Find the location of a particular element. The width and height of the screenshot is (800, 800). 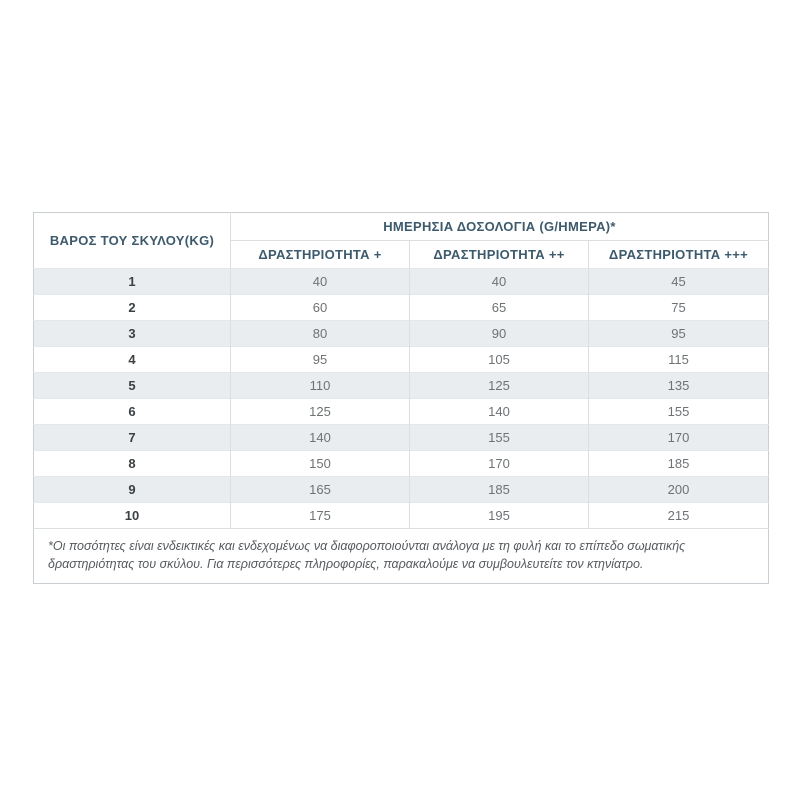

weight-cell: 3 is located at coordinates (132, 333).